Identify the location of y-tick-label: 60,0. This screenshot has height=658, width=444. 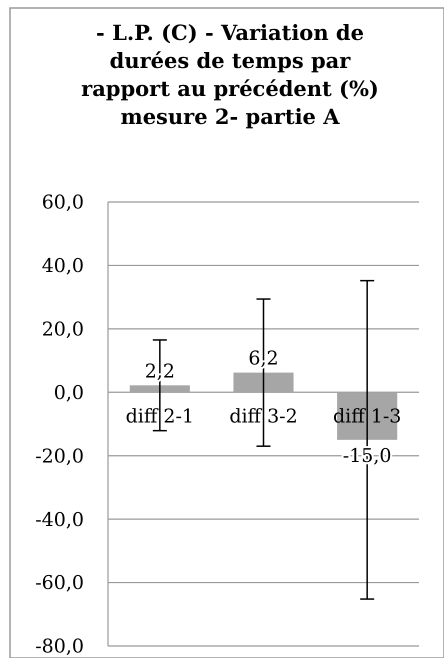
(63, 203).